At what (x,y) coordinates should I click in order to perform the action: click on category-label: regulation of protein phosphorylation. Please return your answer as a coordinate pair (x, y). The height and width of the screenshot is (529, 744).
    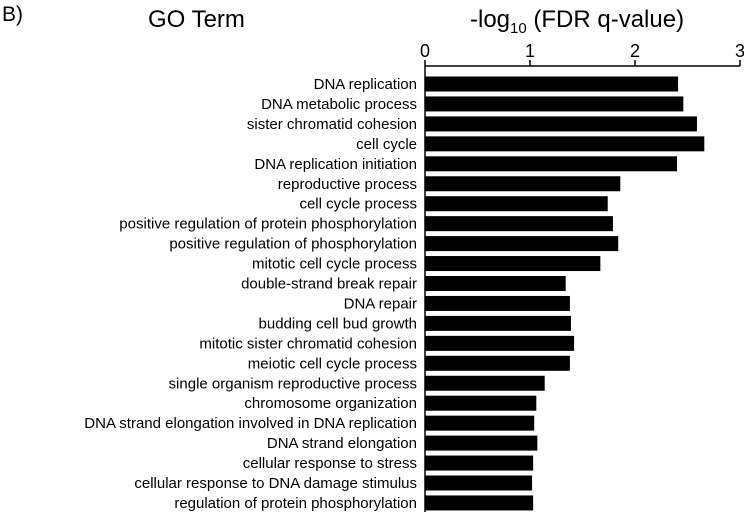
    Looking at the image, I should click on (295, 503).